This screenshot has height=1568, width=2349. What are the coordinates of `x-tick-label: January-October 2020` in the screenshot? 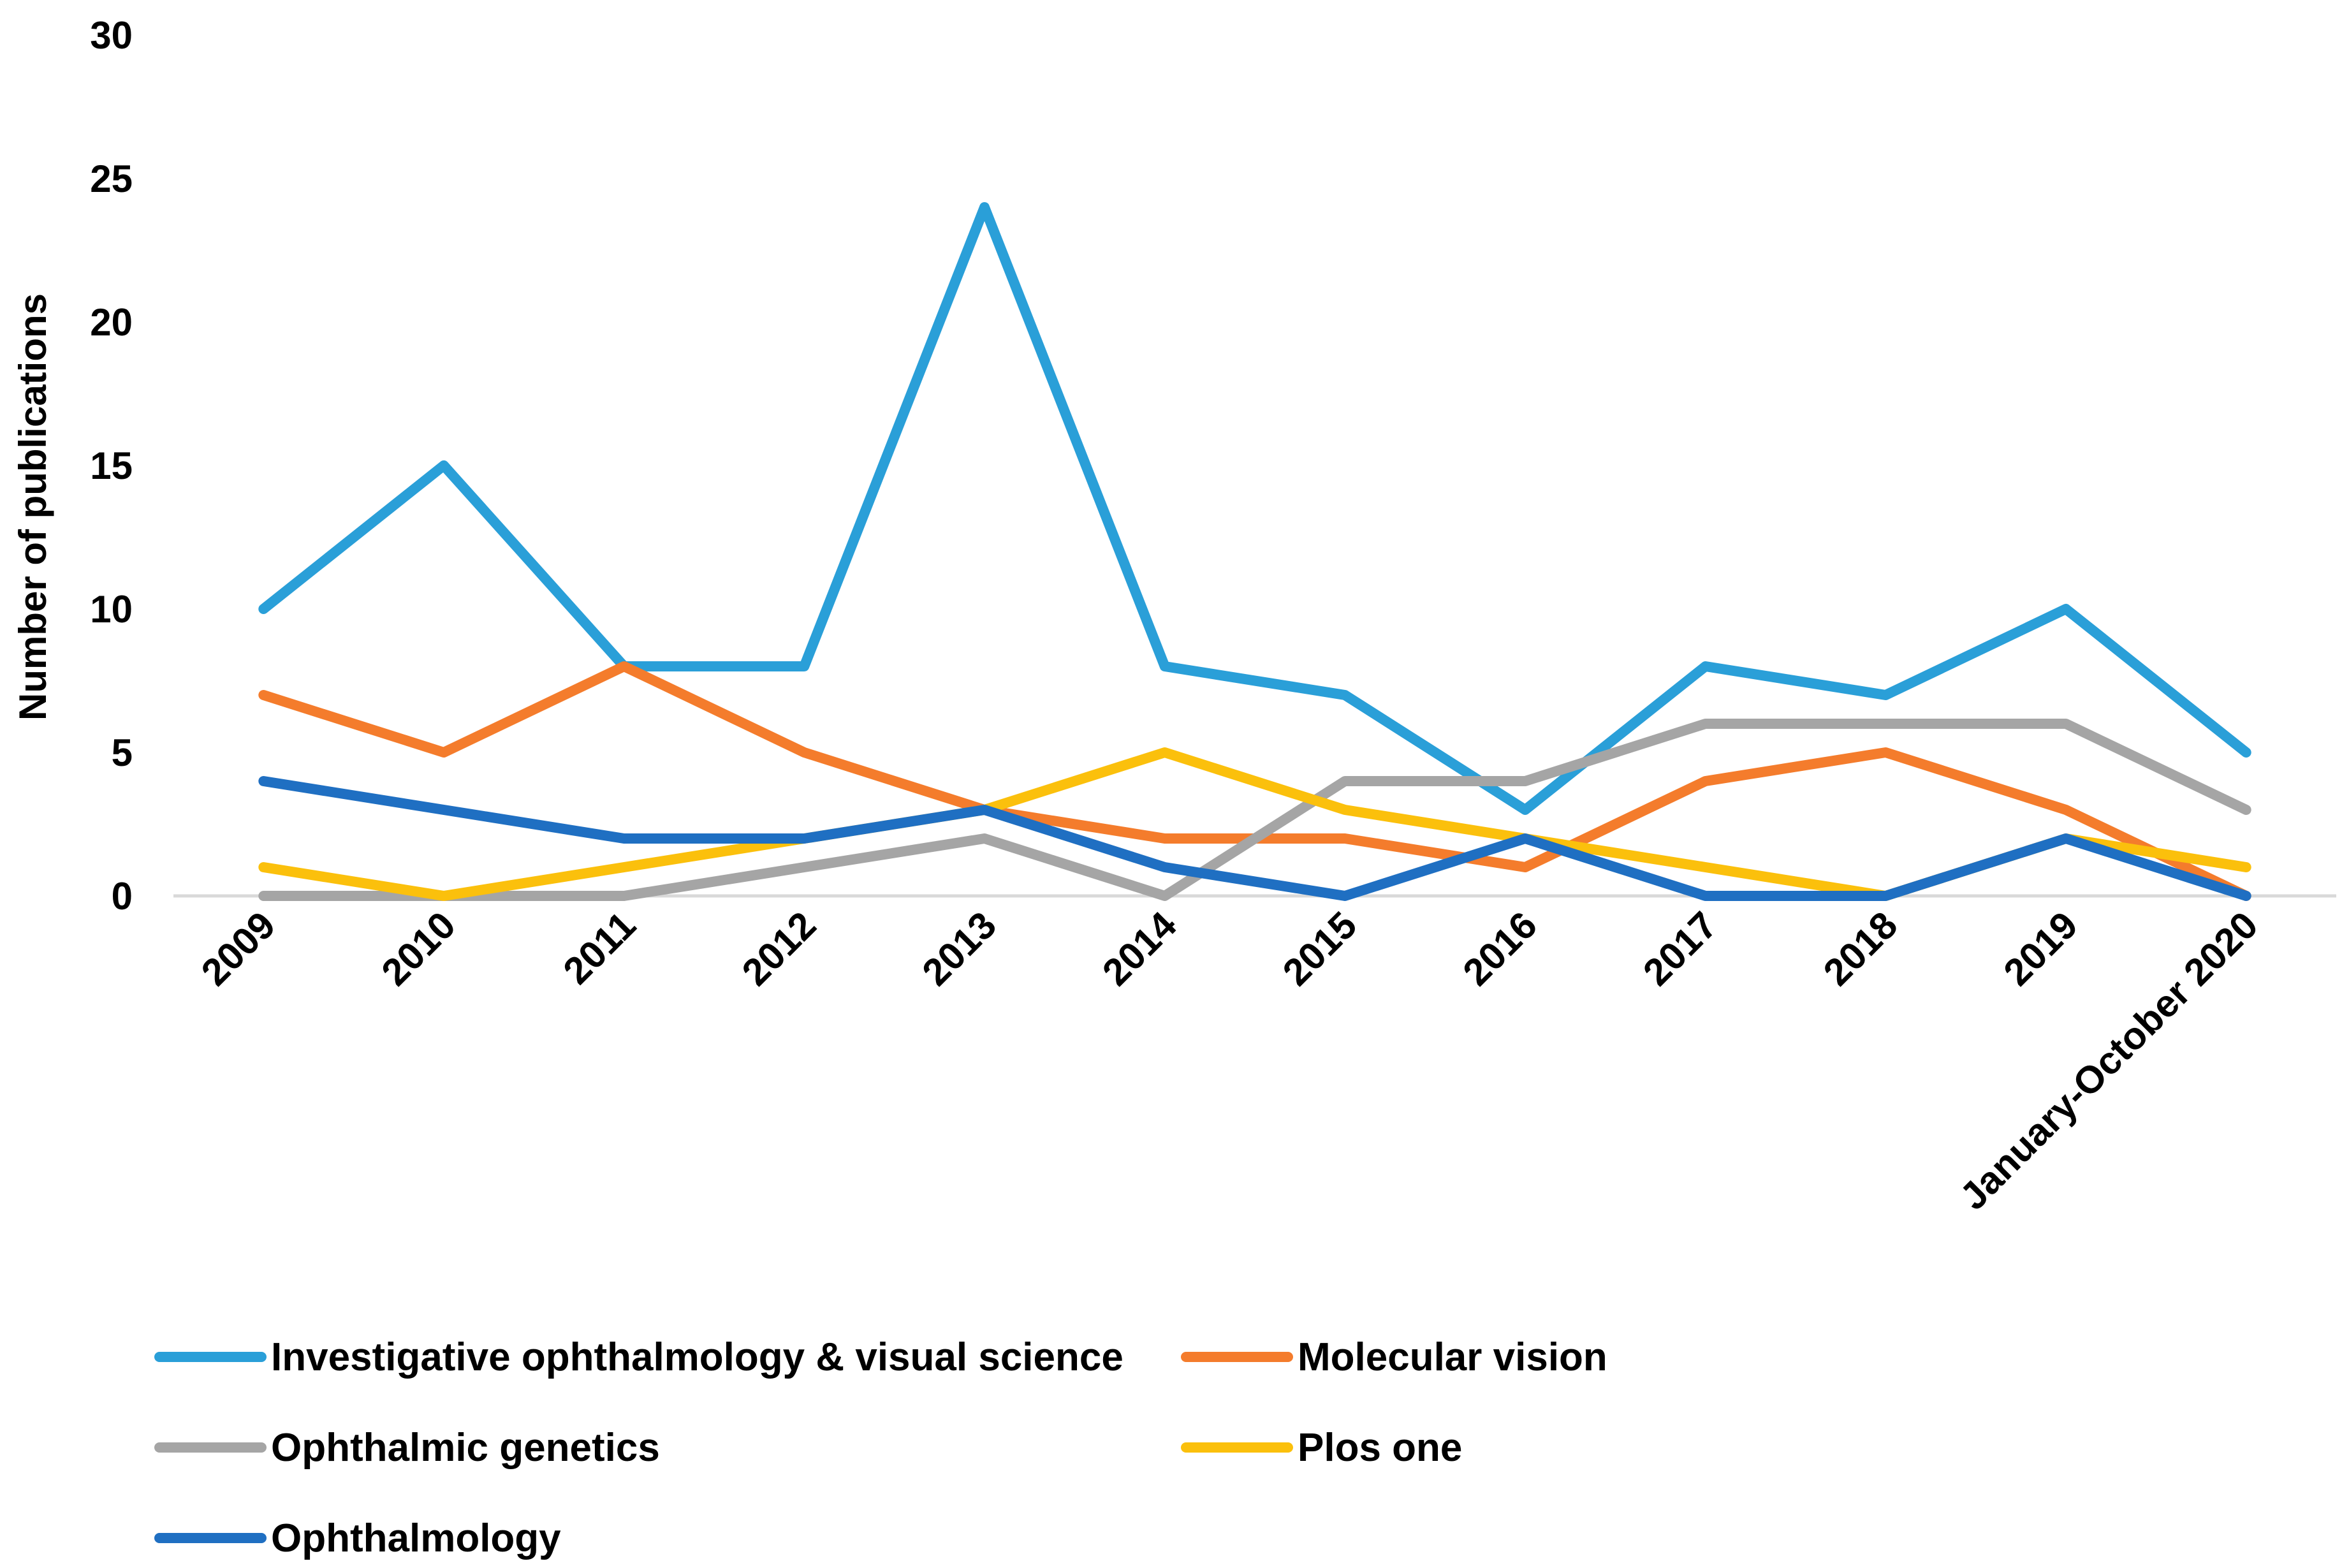 It's located at (2109, 1061).